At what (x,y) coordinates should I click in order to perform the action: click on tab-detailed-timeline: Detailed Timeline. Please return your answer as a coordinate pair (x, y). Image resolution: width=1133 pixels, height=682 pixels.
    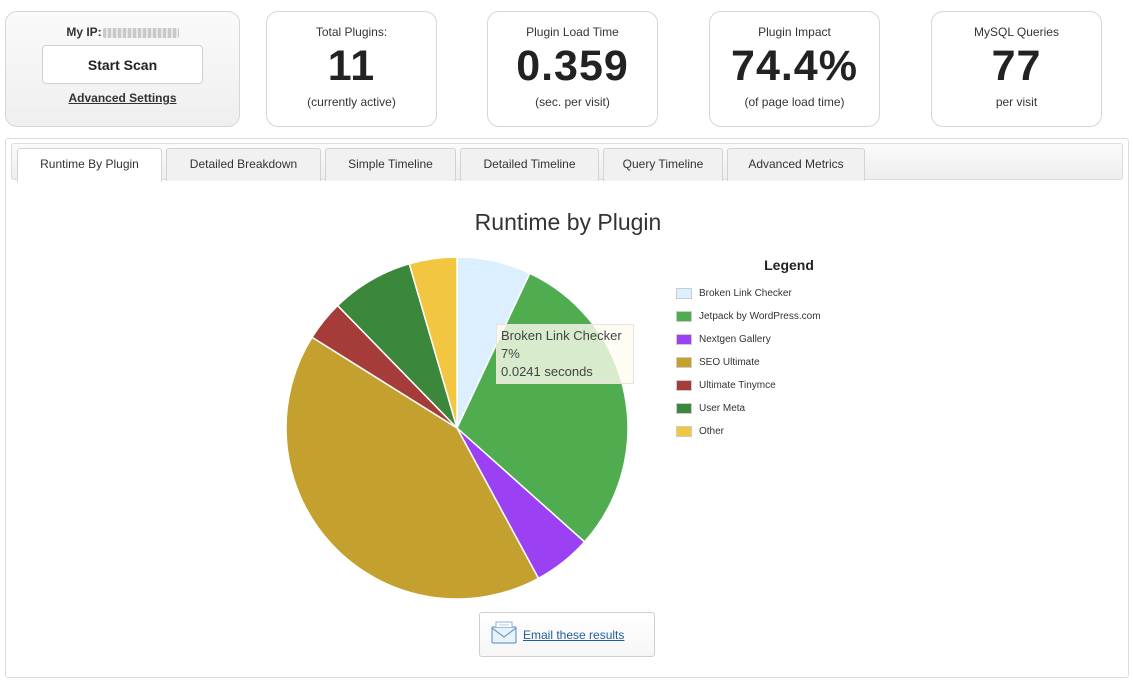
    Looking at the image, I should click on (529, 164).